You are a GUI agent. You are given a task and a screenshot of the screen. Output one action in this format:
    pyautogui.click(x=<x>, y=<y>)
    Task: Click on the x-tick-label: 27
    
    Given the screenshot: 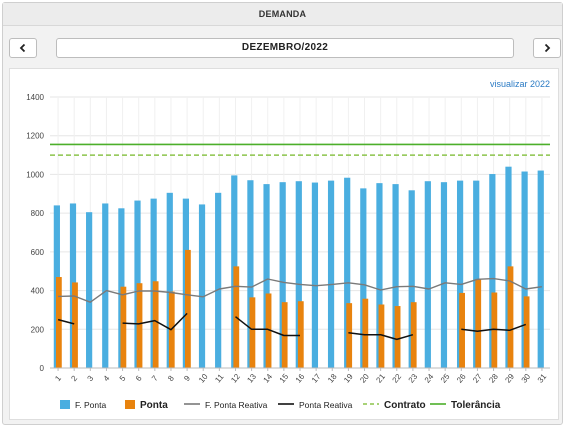 What is the action you would take?
    pyautogui.click(x=477, y=378)
    